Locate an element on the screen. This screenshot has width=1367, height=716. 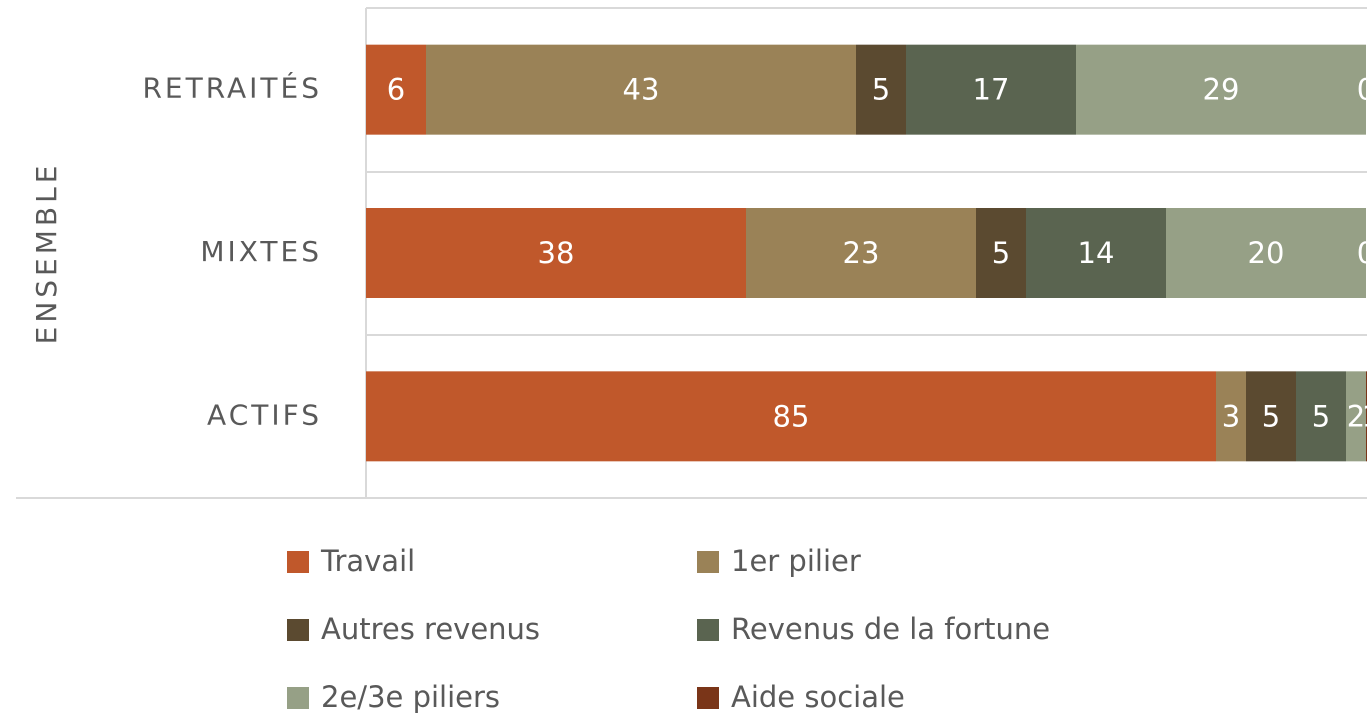
data-label: 17 is located at coordinates (991, 90).